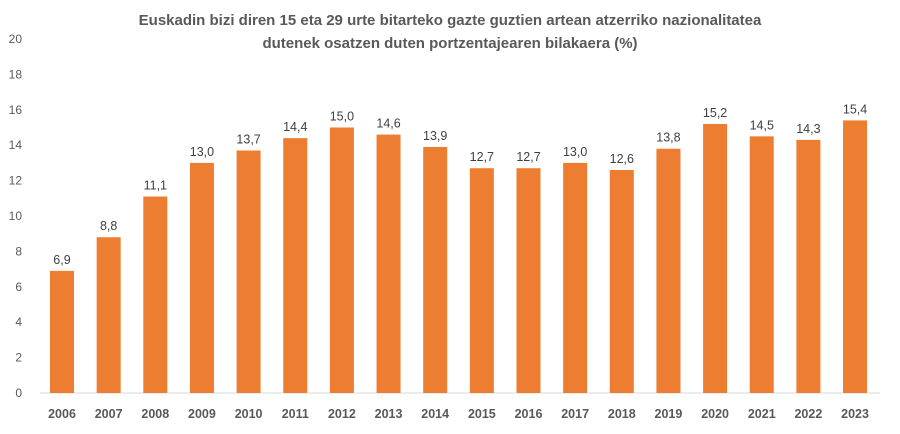 This screenshot has width=900, height=434. I want to click on bar-2017, so click(575, 277).